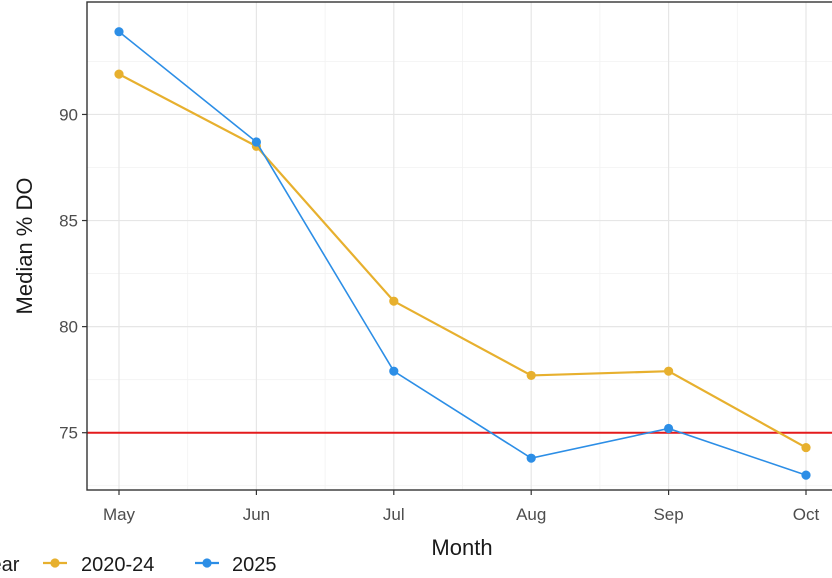 The image size is (832, 578). I want to click on legend: Year 2020-24 2025, so click(138, 565).